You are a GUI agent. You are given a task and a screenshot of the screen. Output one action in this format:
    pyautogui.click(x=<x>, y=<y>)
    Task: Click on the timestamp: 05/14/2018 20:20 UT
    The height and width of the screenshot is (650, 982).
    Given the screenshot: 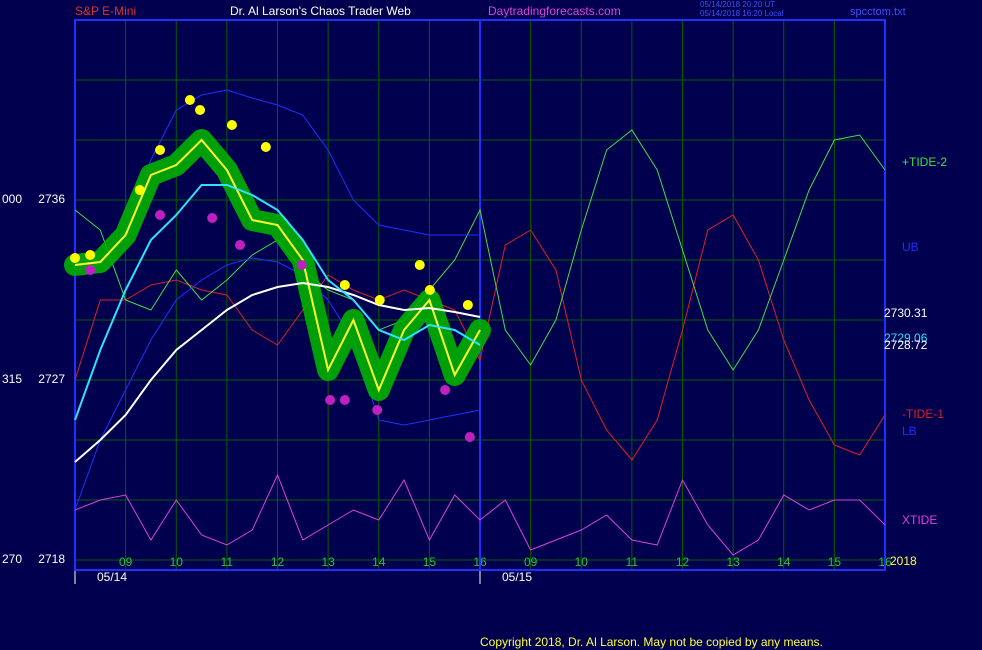 What is the action you would take?
    pyautogui.click(x=737, y=4)
    